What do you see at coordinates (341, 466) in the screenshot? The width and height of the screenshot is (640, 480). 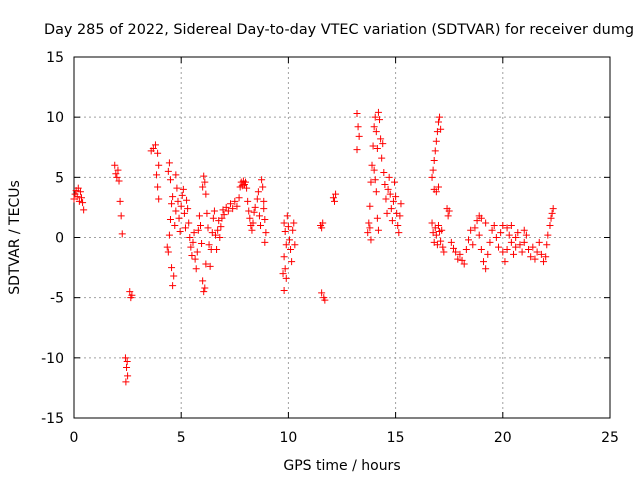 I see `x-axis-label: GPS time / hours` at bounding box center [341, 466].